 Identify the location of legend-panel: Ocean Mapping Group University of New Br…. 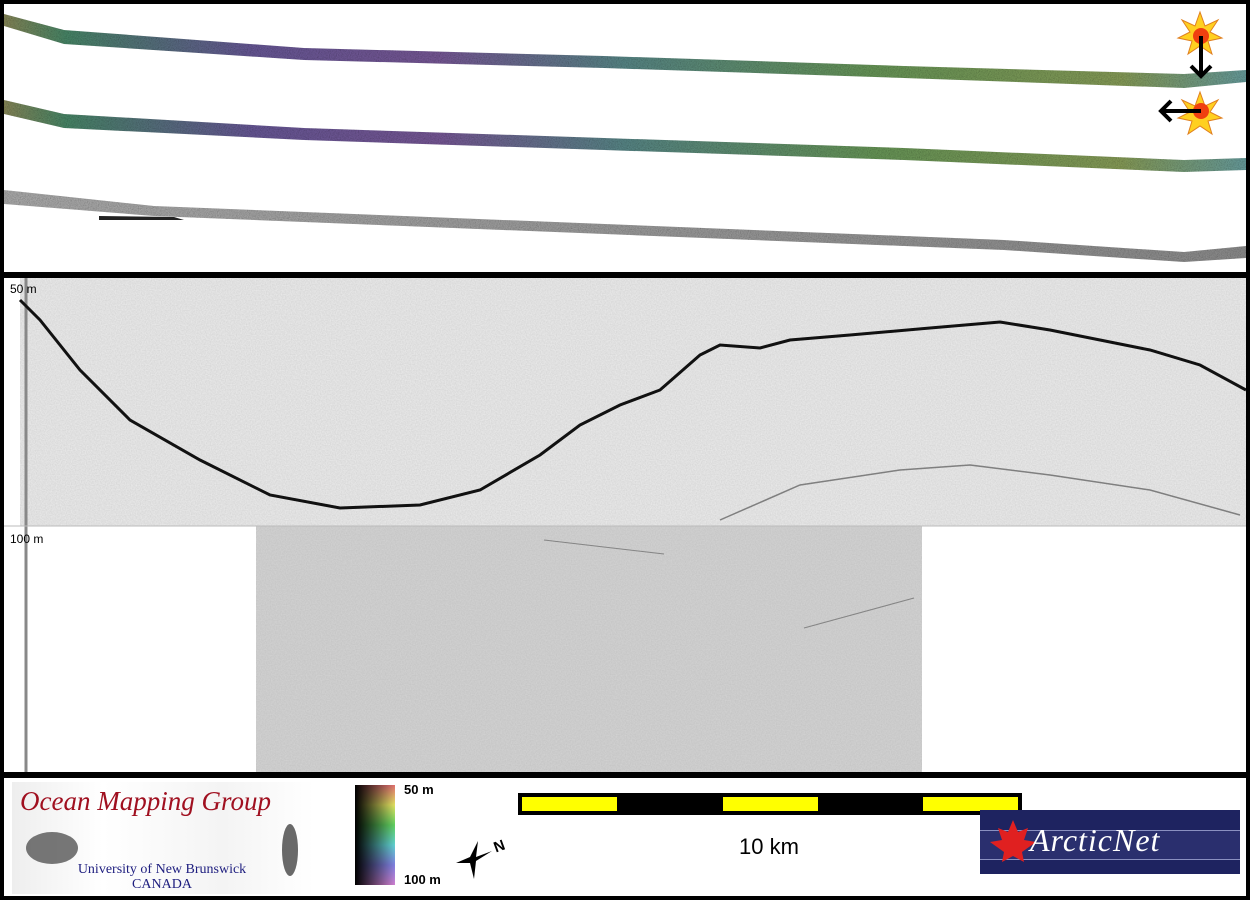
(625, 837).